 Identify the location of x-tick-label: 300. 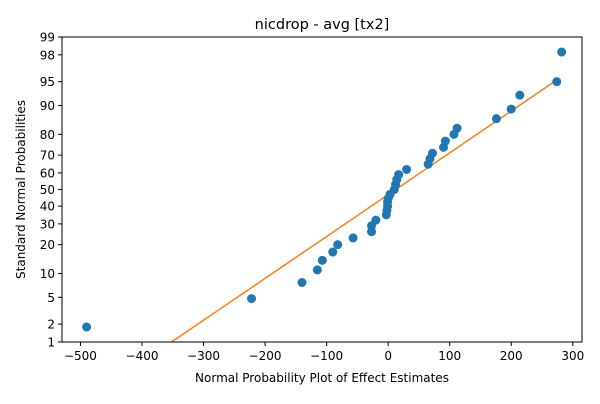
(572, 356).